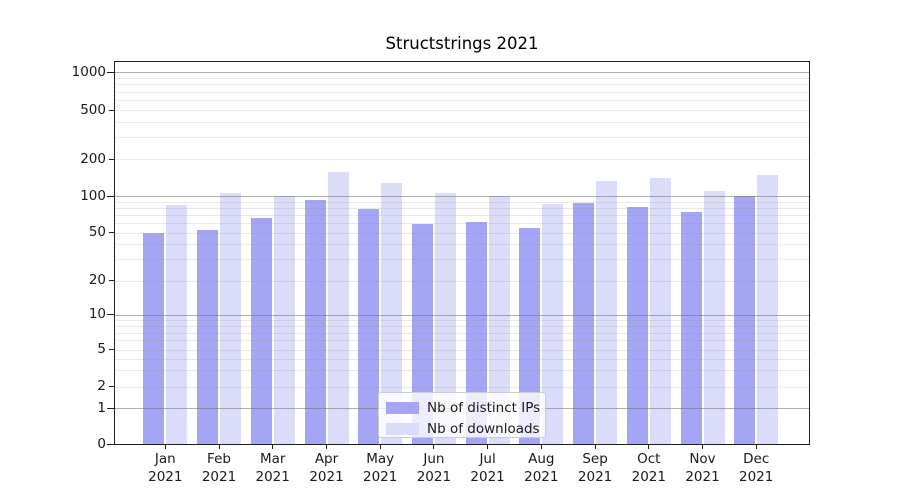  What do you see at coordinates (88, 71) in the screenshot?
I see `y-tick-label-1000: 1000` at bounding box center [88, 71].